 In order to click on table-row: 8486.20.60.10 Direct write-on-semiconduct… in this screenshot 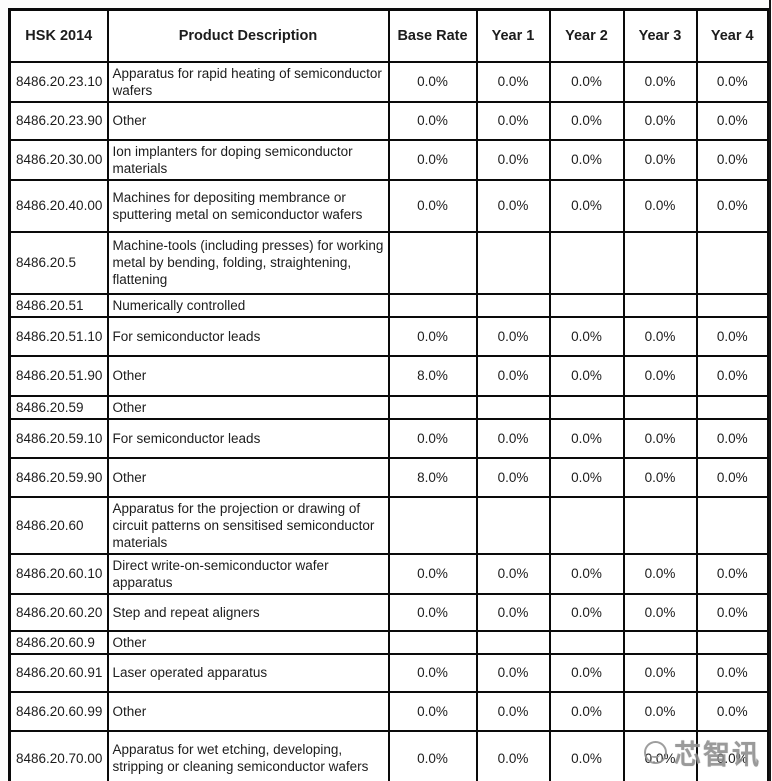, I will do `click(389, 573)`.